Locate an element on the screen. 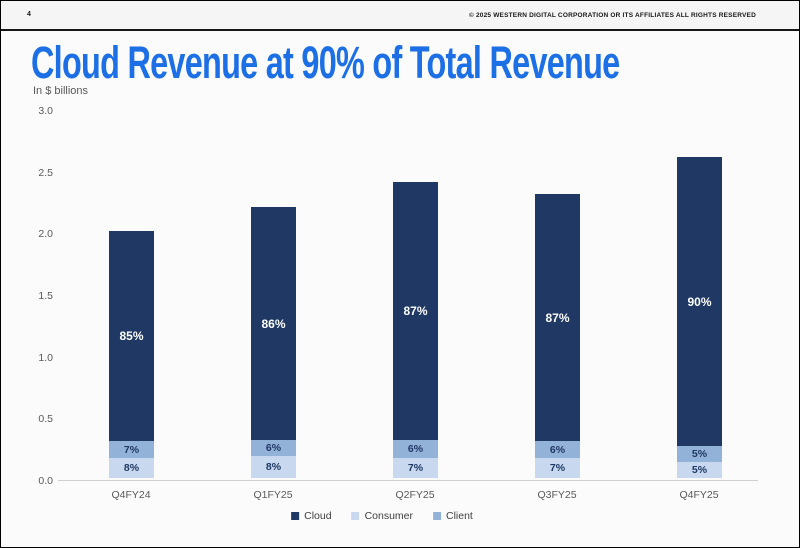 This screenshot has width=800, height=548. x-axis-label: Q4FY25 is located at coordinates (699, 495).